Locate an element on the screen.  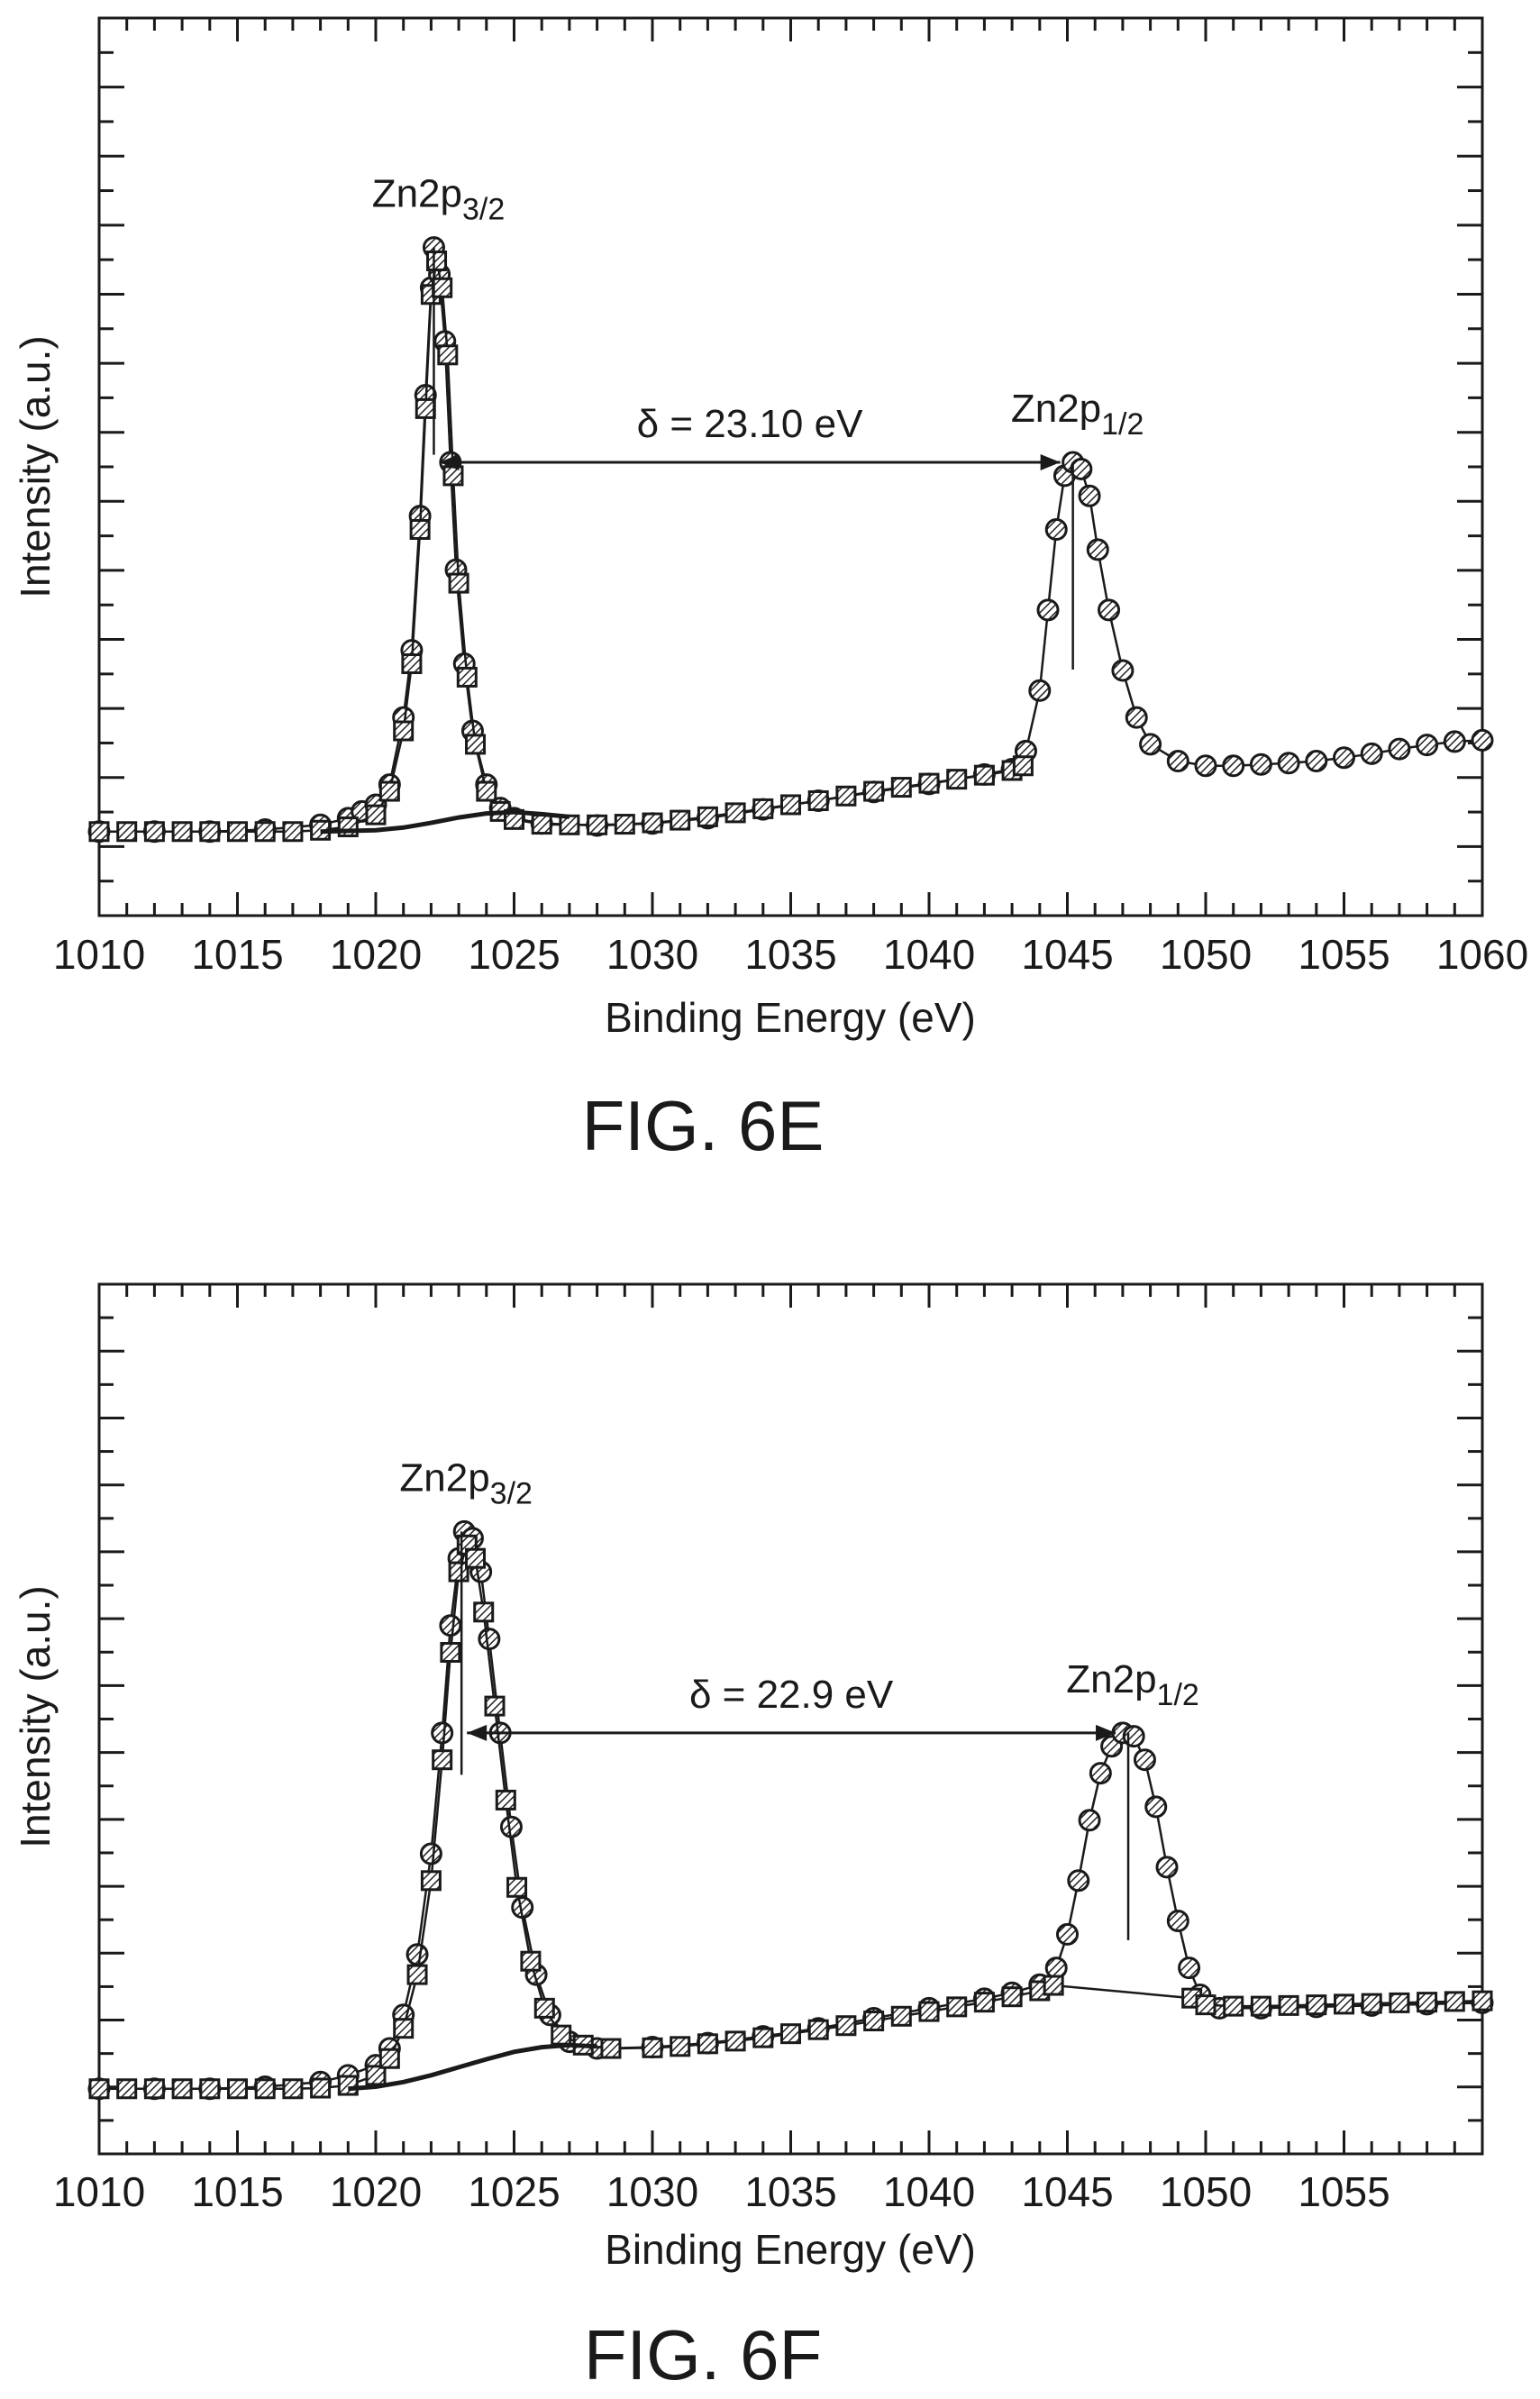
annotations: Zn2p3/2 Zn2p1/2 δ = 23.10 eV is located at coordinates (758, 421).